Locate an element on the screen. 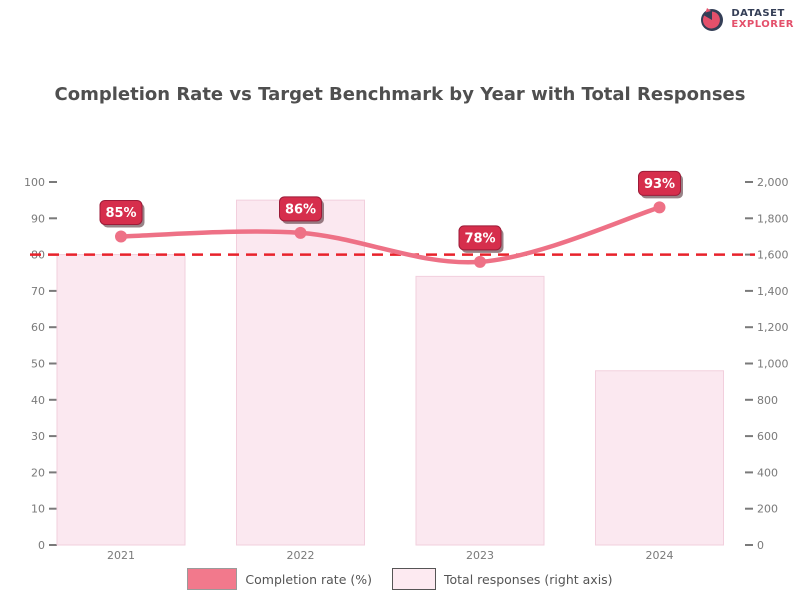  data-point-2024 is located at coordinates (659, 207).